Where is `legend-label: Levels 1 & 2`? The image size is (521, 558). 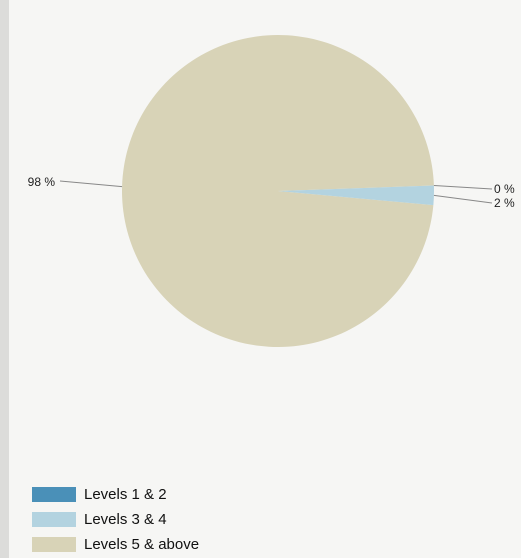
legend-label: Levels 1 & 2 is located at coordinates (125, 494).